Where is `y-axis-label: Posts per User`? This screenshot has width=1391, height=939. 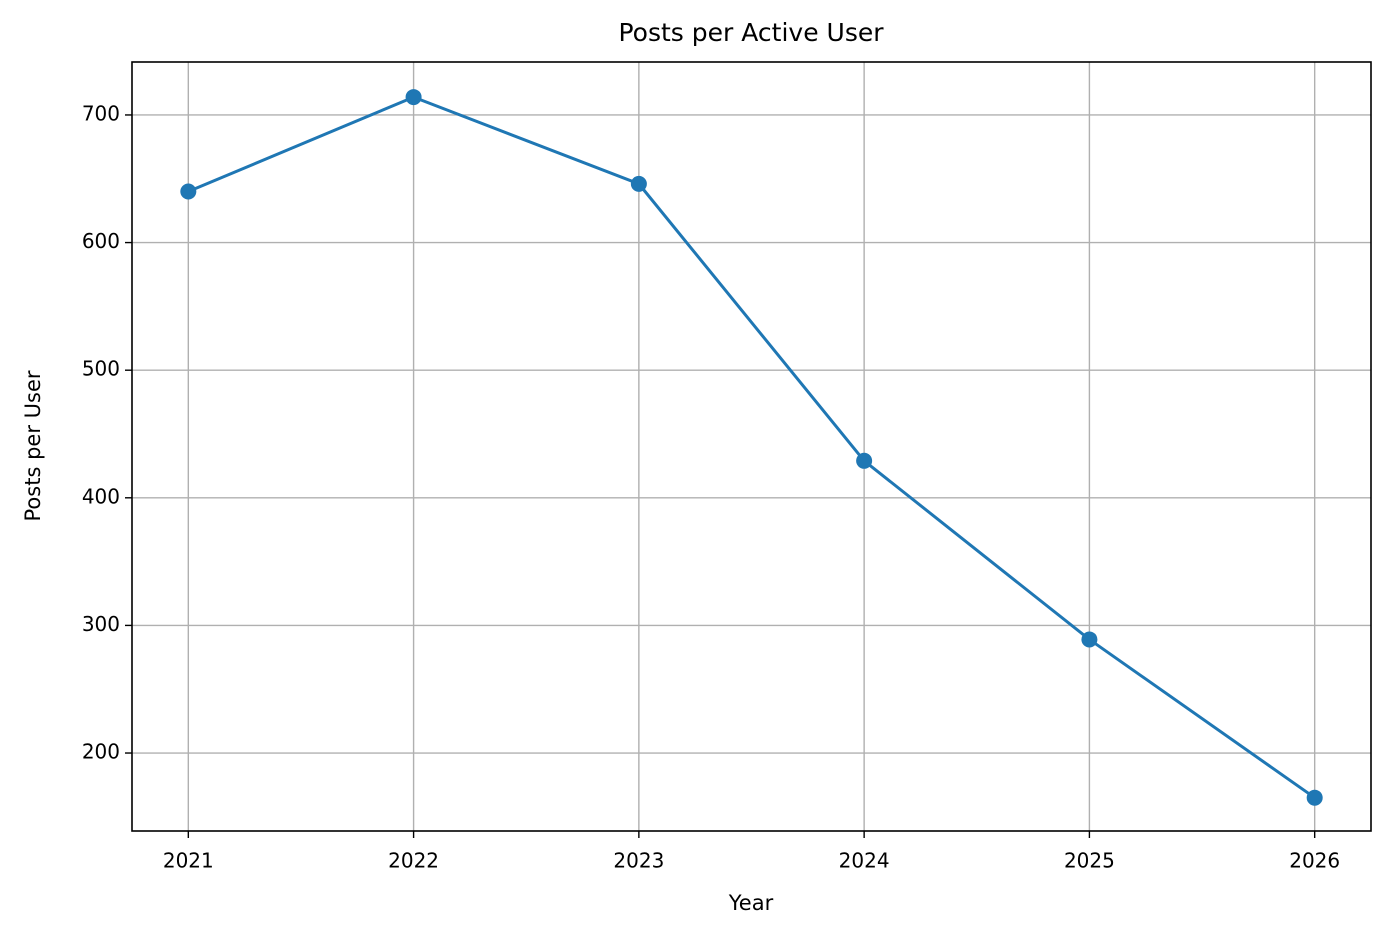 y-axis-label: Posts per User is located at coordinates (33, 445).